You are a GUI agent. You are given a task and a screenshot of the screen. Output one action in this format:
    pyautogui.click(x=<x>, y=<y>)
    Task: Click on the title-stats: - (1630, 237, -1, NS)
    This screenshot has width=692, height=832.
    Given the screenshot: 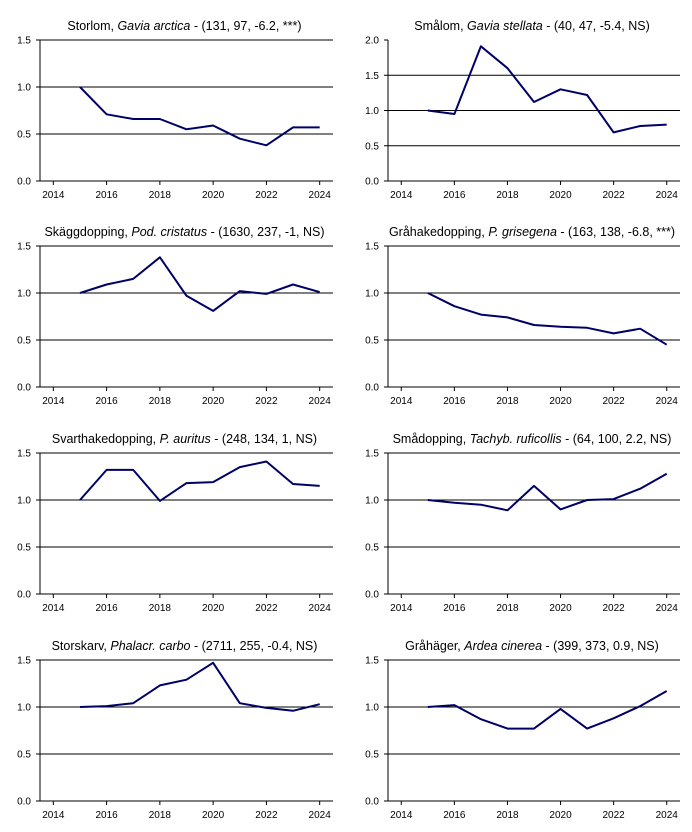 What is the action you would take?
    pyautogui.click(x=265, y=232)
    